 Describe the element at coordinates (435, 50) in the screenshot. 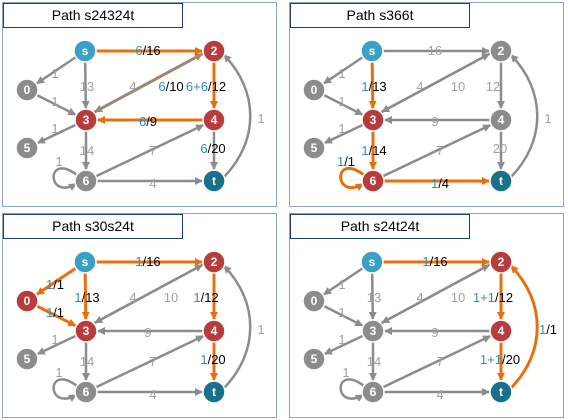

I see `edge-capacity-label: 16` at that location.